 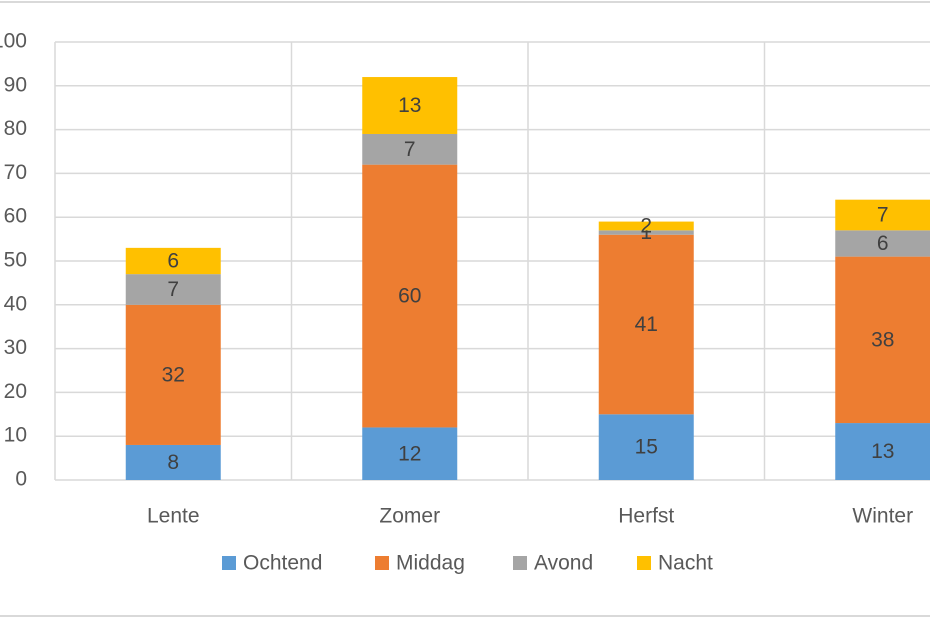 I want to click on y-tick-label: 60, so click(x=15, y=216).